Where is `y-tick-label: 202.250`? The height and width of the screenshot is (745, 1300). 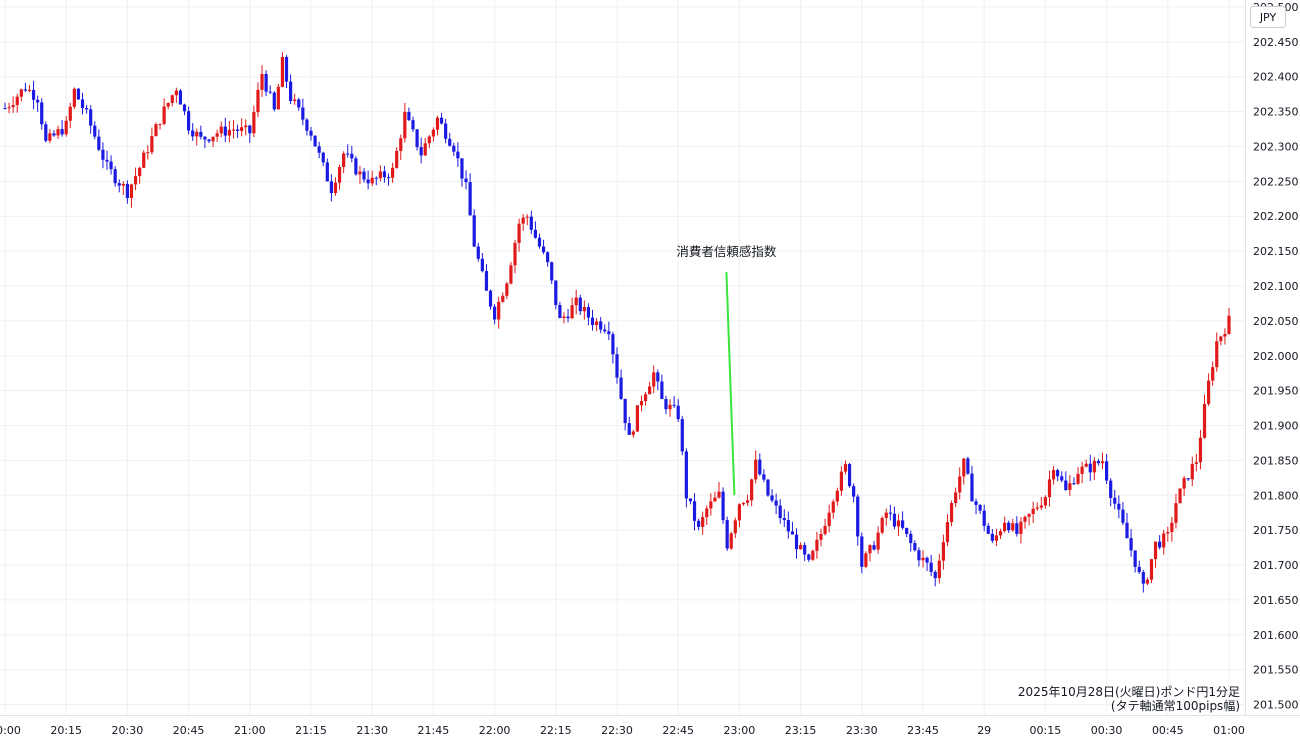 y-tick-label: 202.250 is located at coordinates (1276, 181).